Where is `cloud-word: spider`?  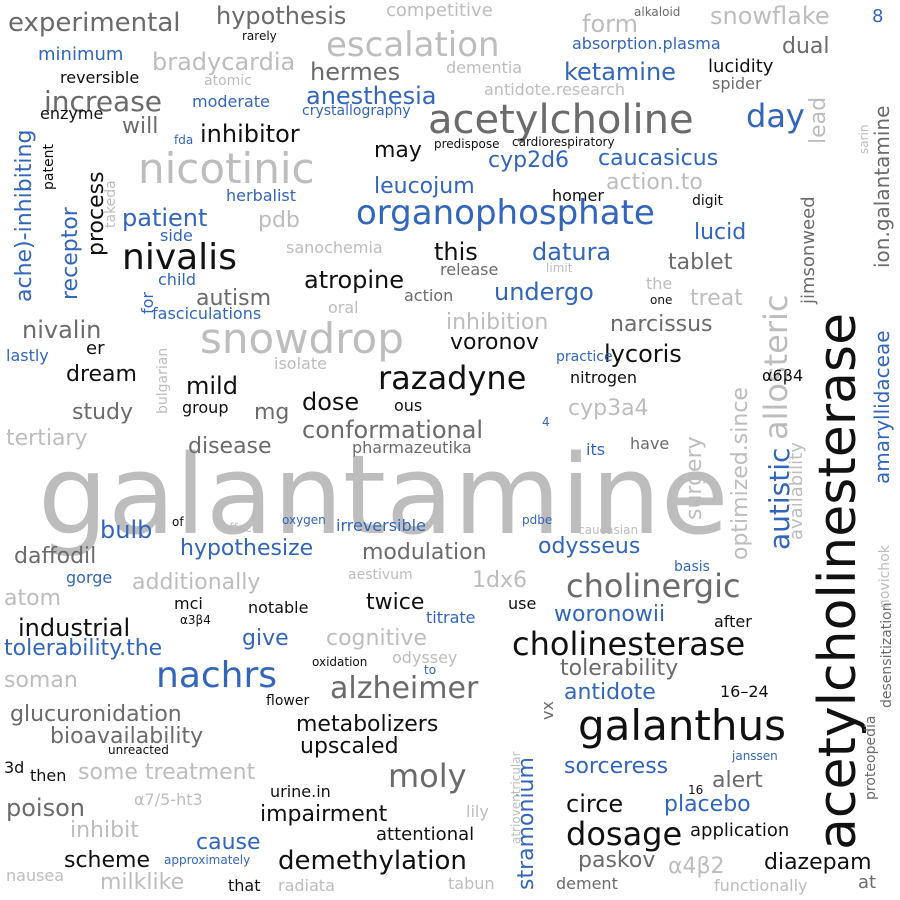 cloud-word: spider is located at coordinates (737, 83).